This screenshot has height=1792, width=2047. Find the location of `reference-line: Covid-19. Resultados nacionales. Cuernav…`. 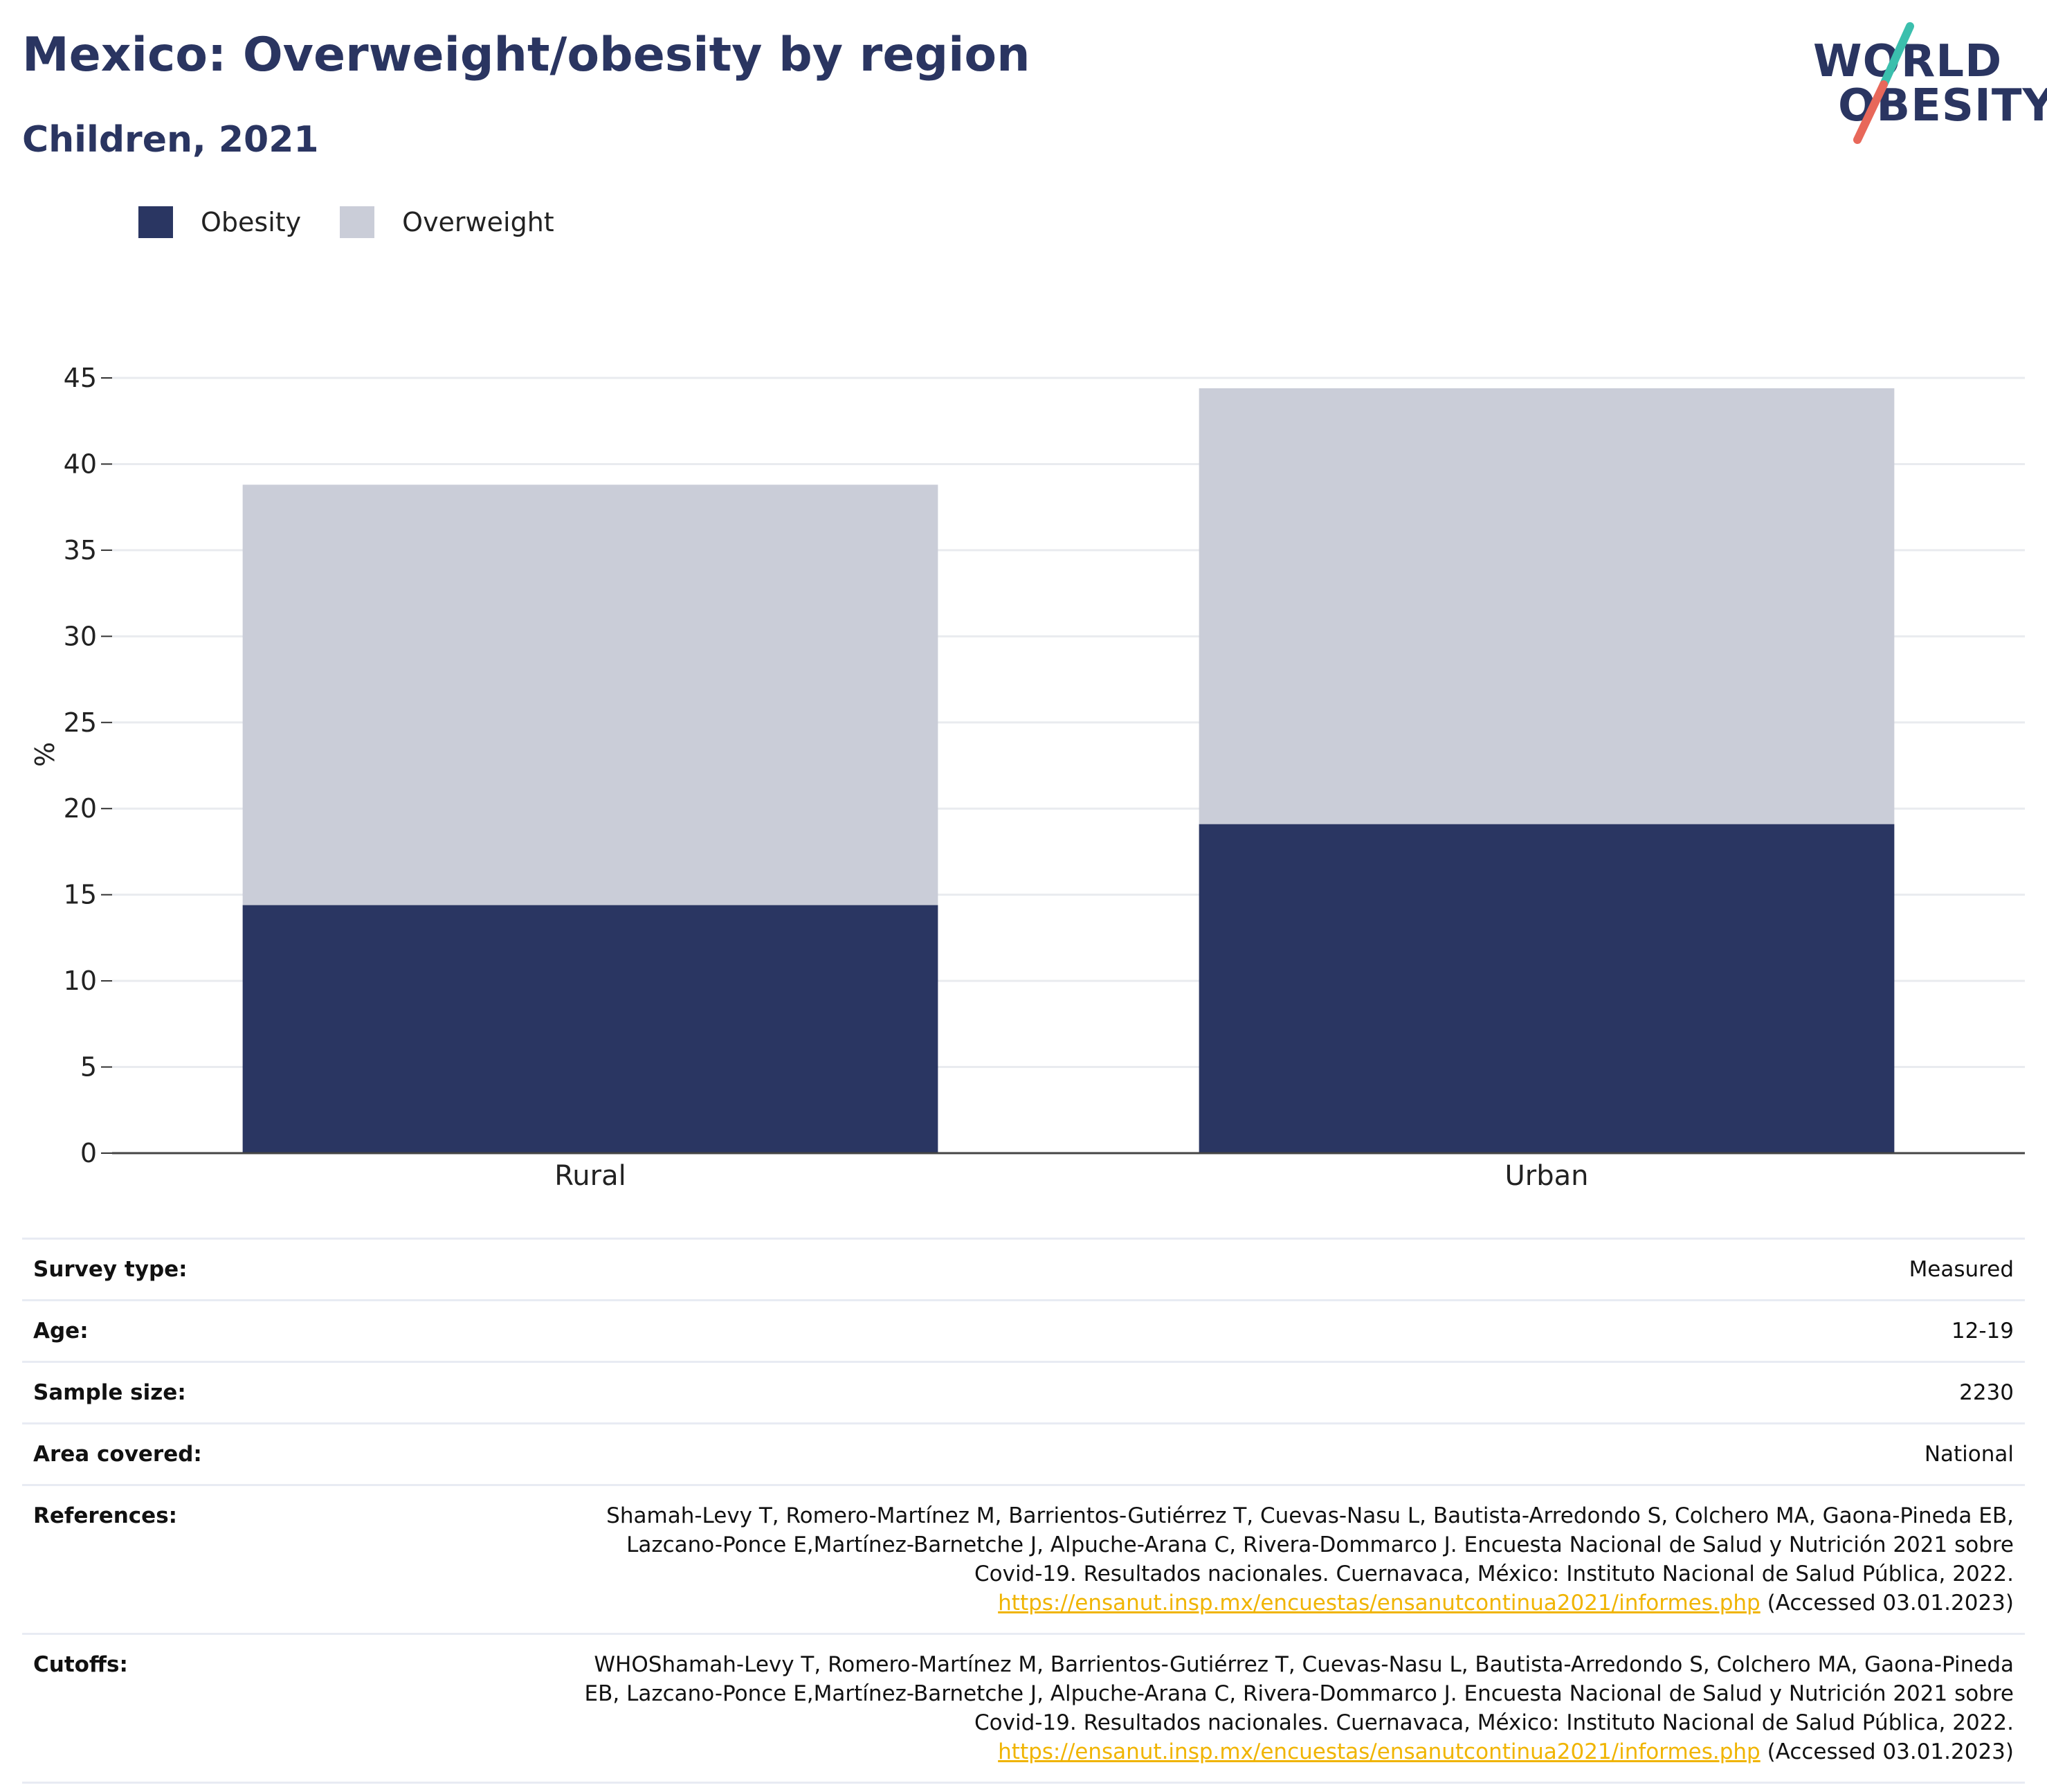

reference-line: Covid-19. Resultados nacionales. Cuernav… is located at coordinates (1494, 1574).